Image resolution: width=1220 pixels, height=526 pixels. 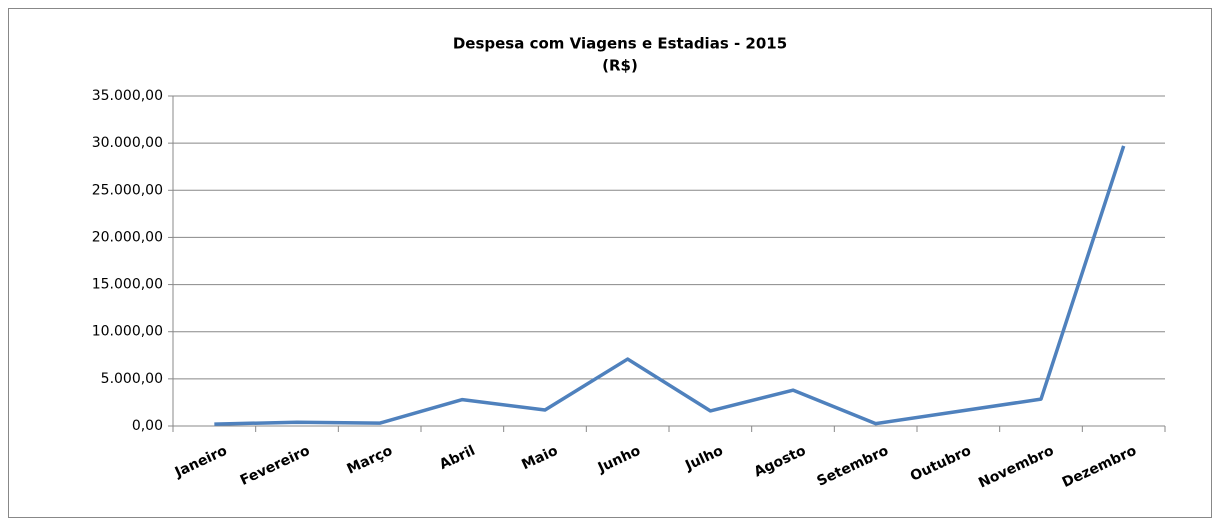 What do you see at coordinates (127, 96) in the screenshot?
I see `y-tick-label: 35.000,00` at bounding box center [127, 96].